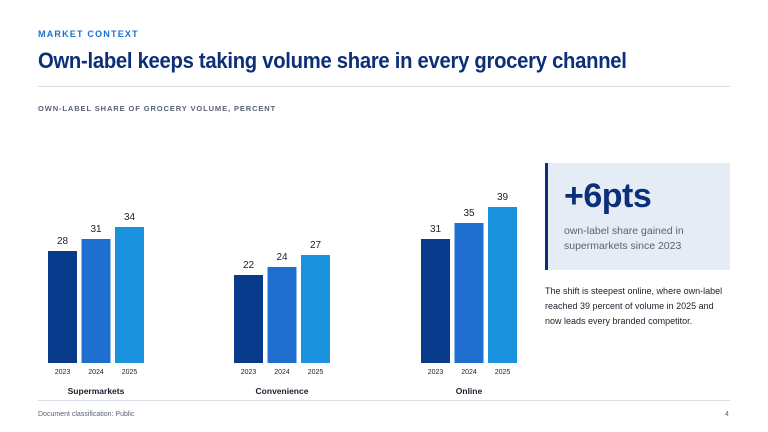 This screenshot has width=768, height=432. I want to click on data-label: 34, so click(130, 217).